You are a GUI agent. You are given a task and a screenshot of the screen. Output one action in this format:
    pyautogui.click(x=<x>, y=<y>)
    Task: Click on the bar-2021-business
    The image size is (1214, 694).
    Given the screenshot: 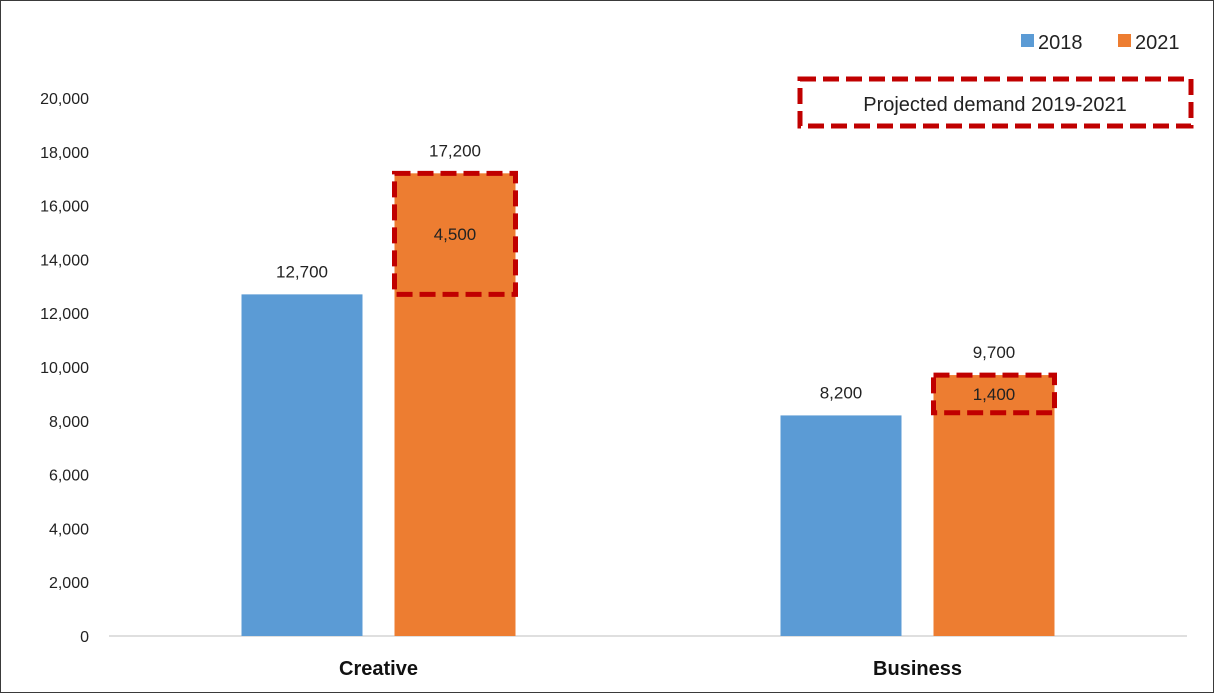 What is the action you would take?
    pyautogui.click(x=994, y=505)
    